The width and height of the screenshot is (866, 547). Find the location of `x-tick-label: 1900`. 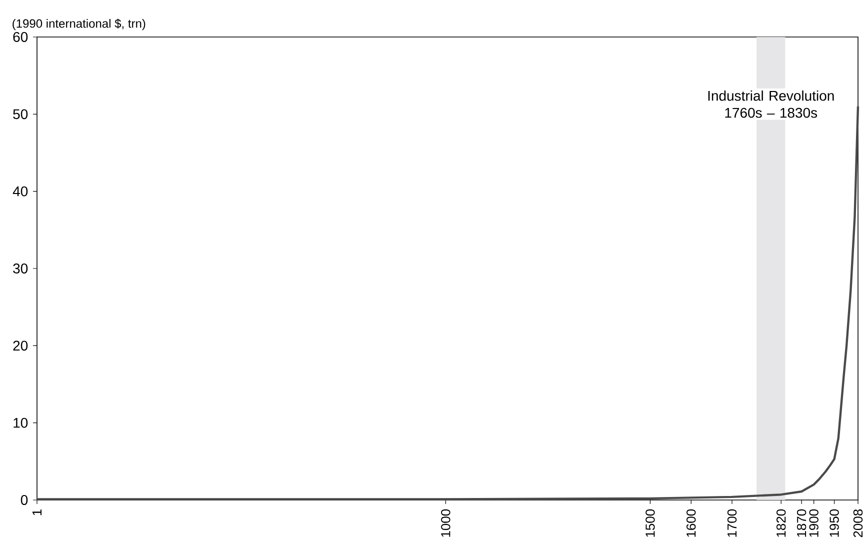

x-tick-label: 1900 is located at coordinates (813, 523).